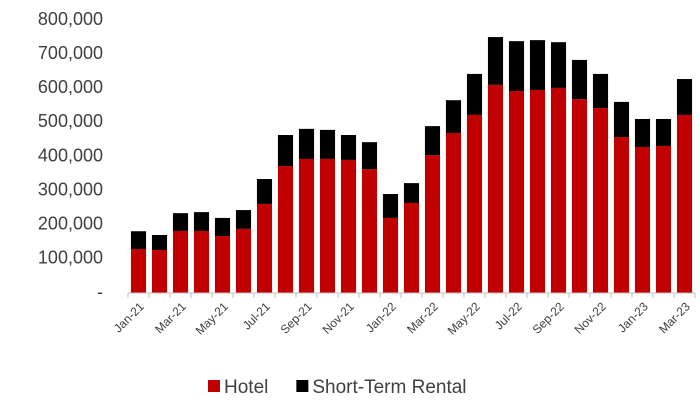 The width and height of the screenshot is (700, 403). What do you see at coordinates (70, 224) in the screenshot?
I see `y-tick-label: 200,000` at bounding box center [70, 224].